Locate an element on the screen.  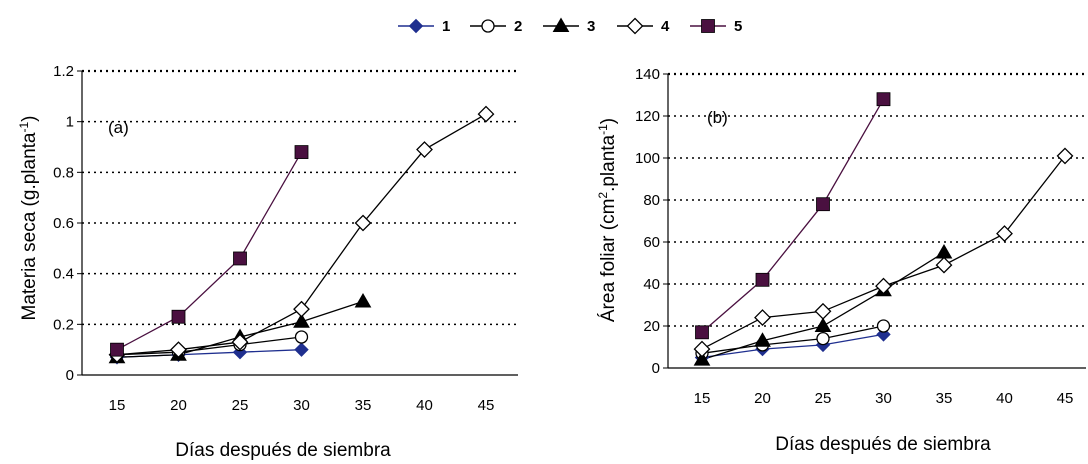
y-tick-label: 60 is located at coordinates (651, 242).